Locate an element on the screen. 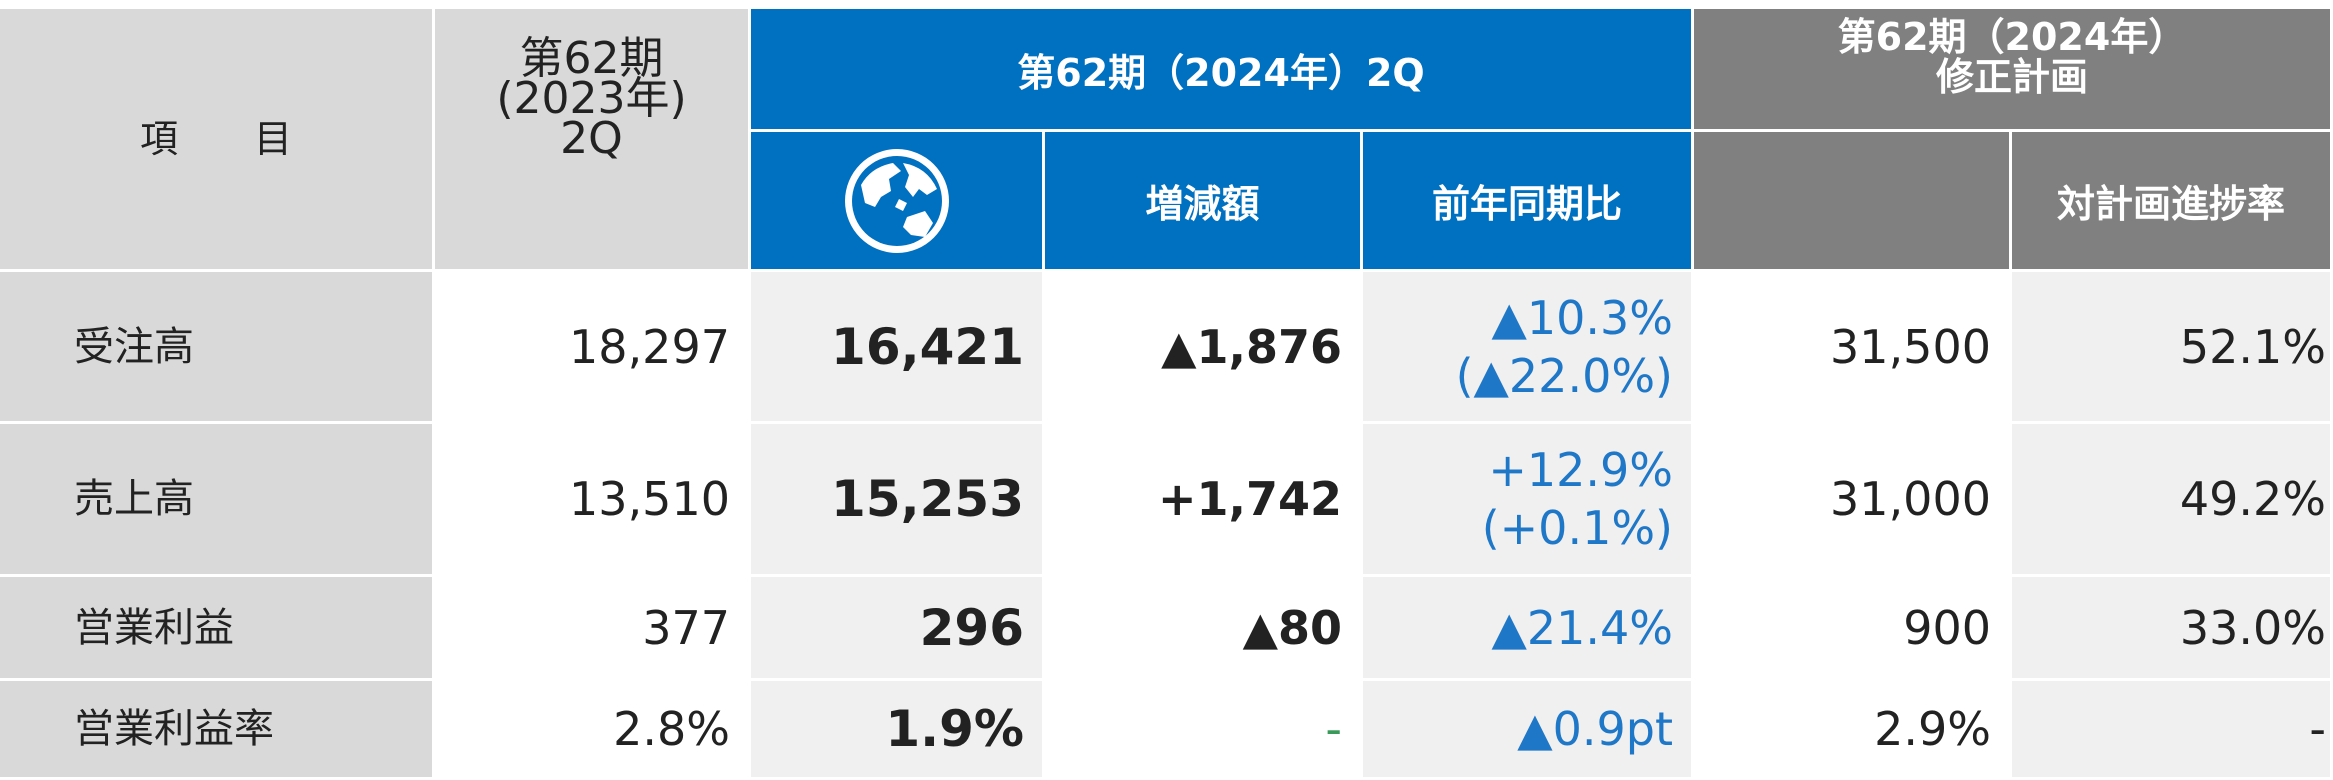 The width and height of the screenshot is (2333, 780). cell-prev: 13,510 is located at coordinates (593, 500).